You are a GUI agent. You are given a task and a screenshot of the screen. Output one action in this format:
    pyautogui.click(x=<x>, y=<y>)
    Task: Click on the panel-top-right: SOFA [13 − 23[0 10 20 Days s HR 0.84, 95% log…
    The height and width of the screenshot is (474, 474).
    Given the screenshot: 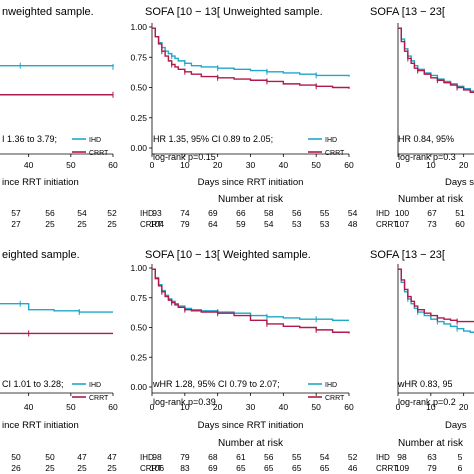 What is the action you would take?
    pyautogui.click(x=422, y=117)
    